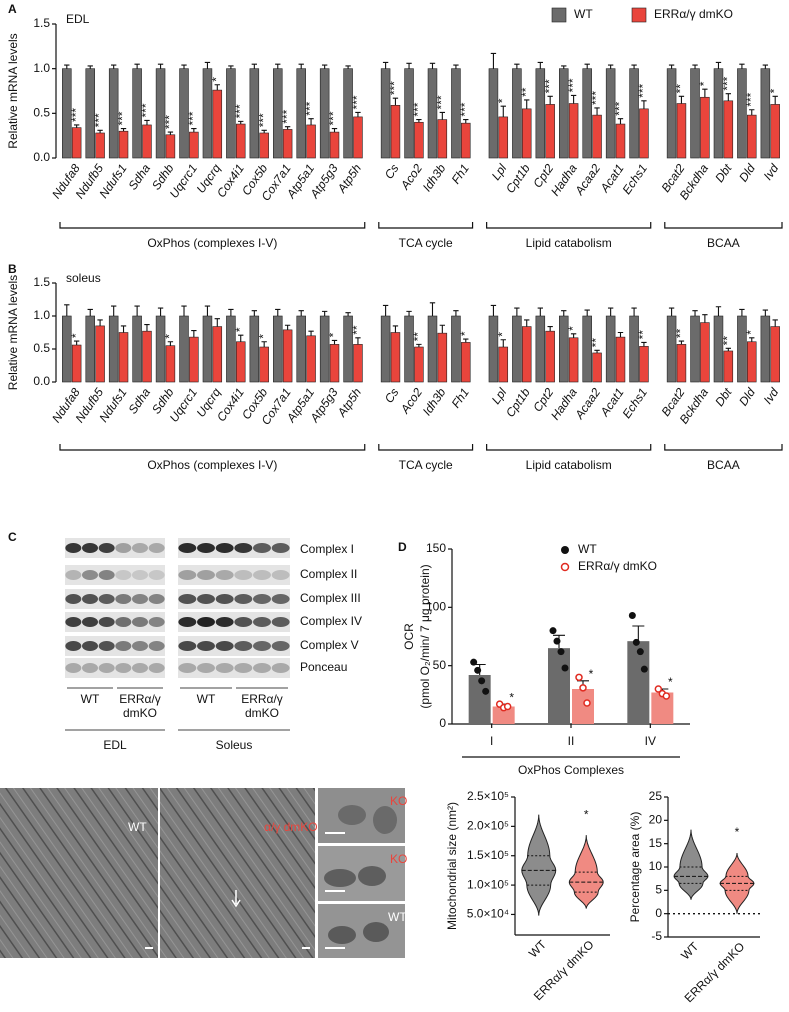 Image resolution: width=789 pixels, height=1012 pixels. I want to click on group-label: OxPhos (complexes I-V), so click(212, 243).